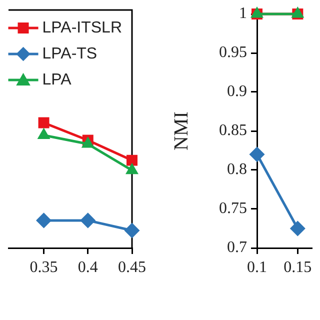  I want to click on legend-label: LPA, so click(57, 79).